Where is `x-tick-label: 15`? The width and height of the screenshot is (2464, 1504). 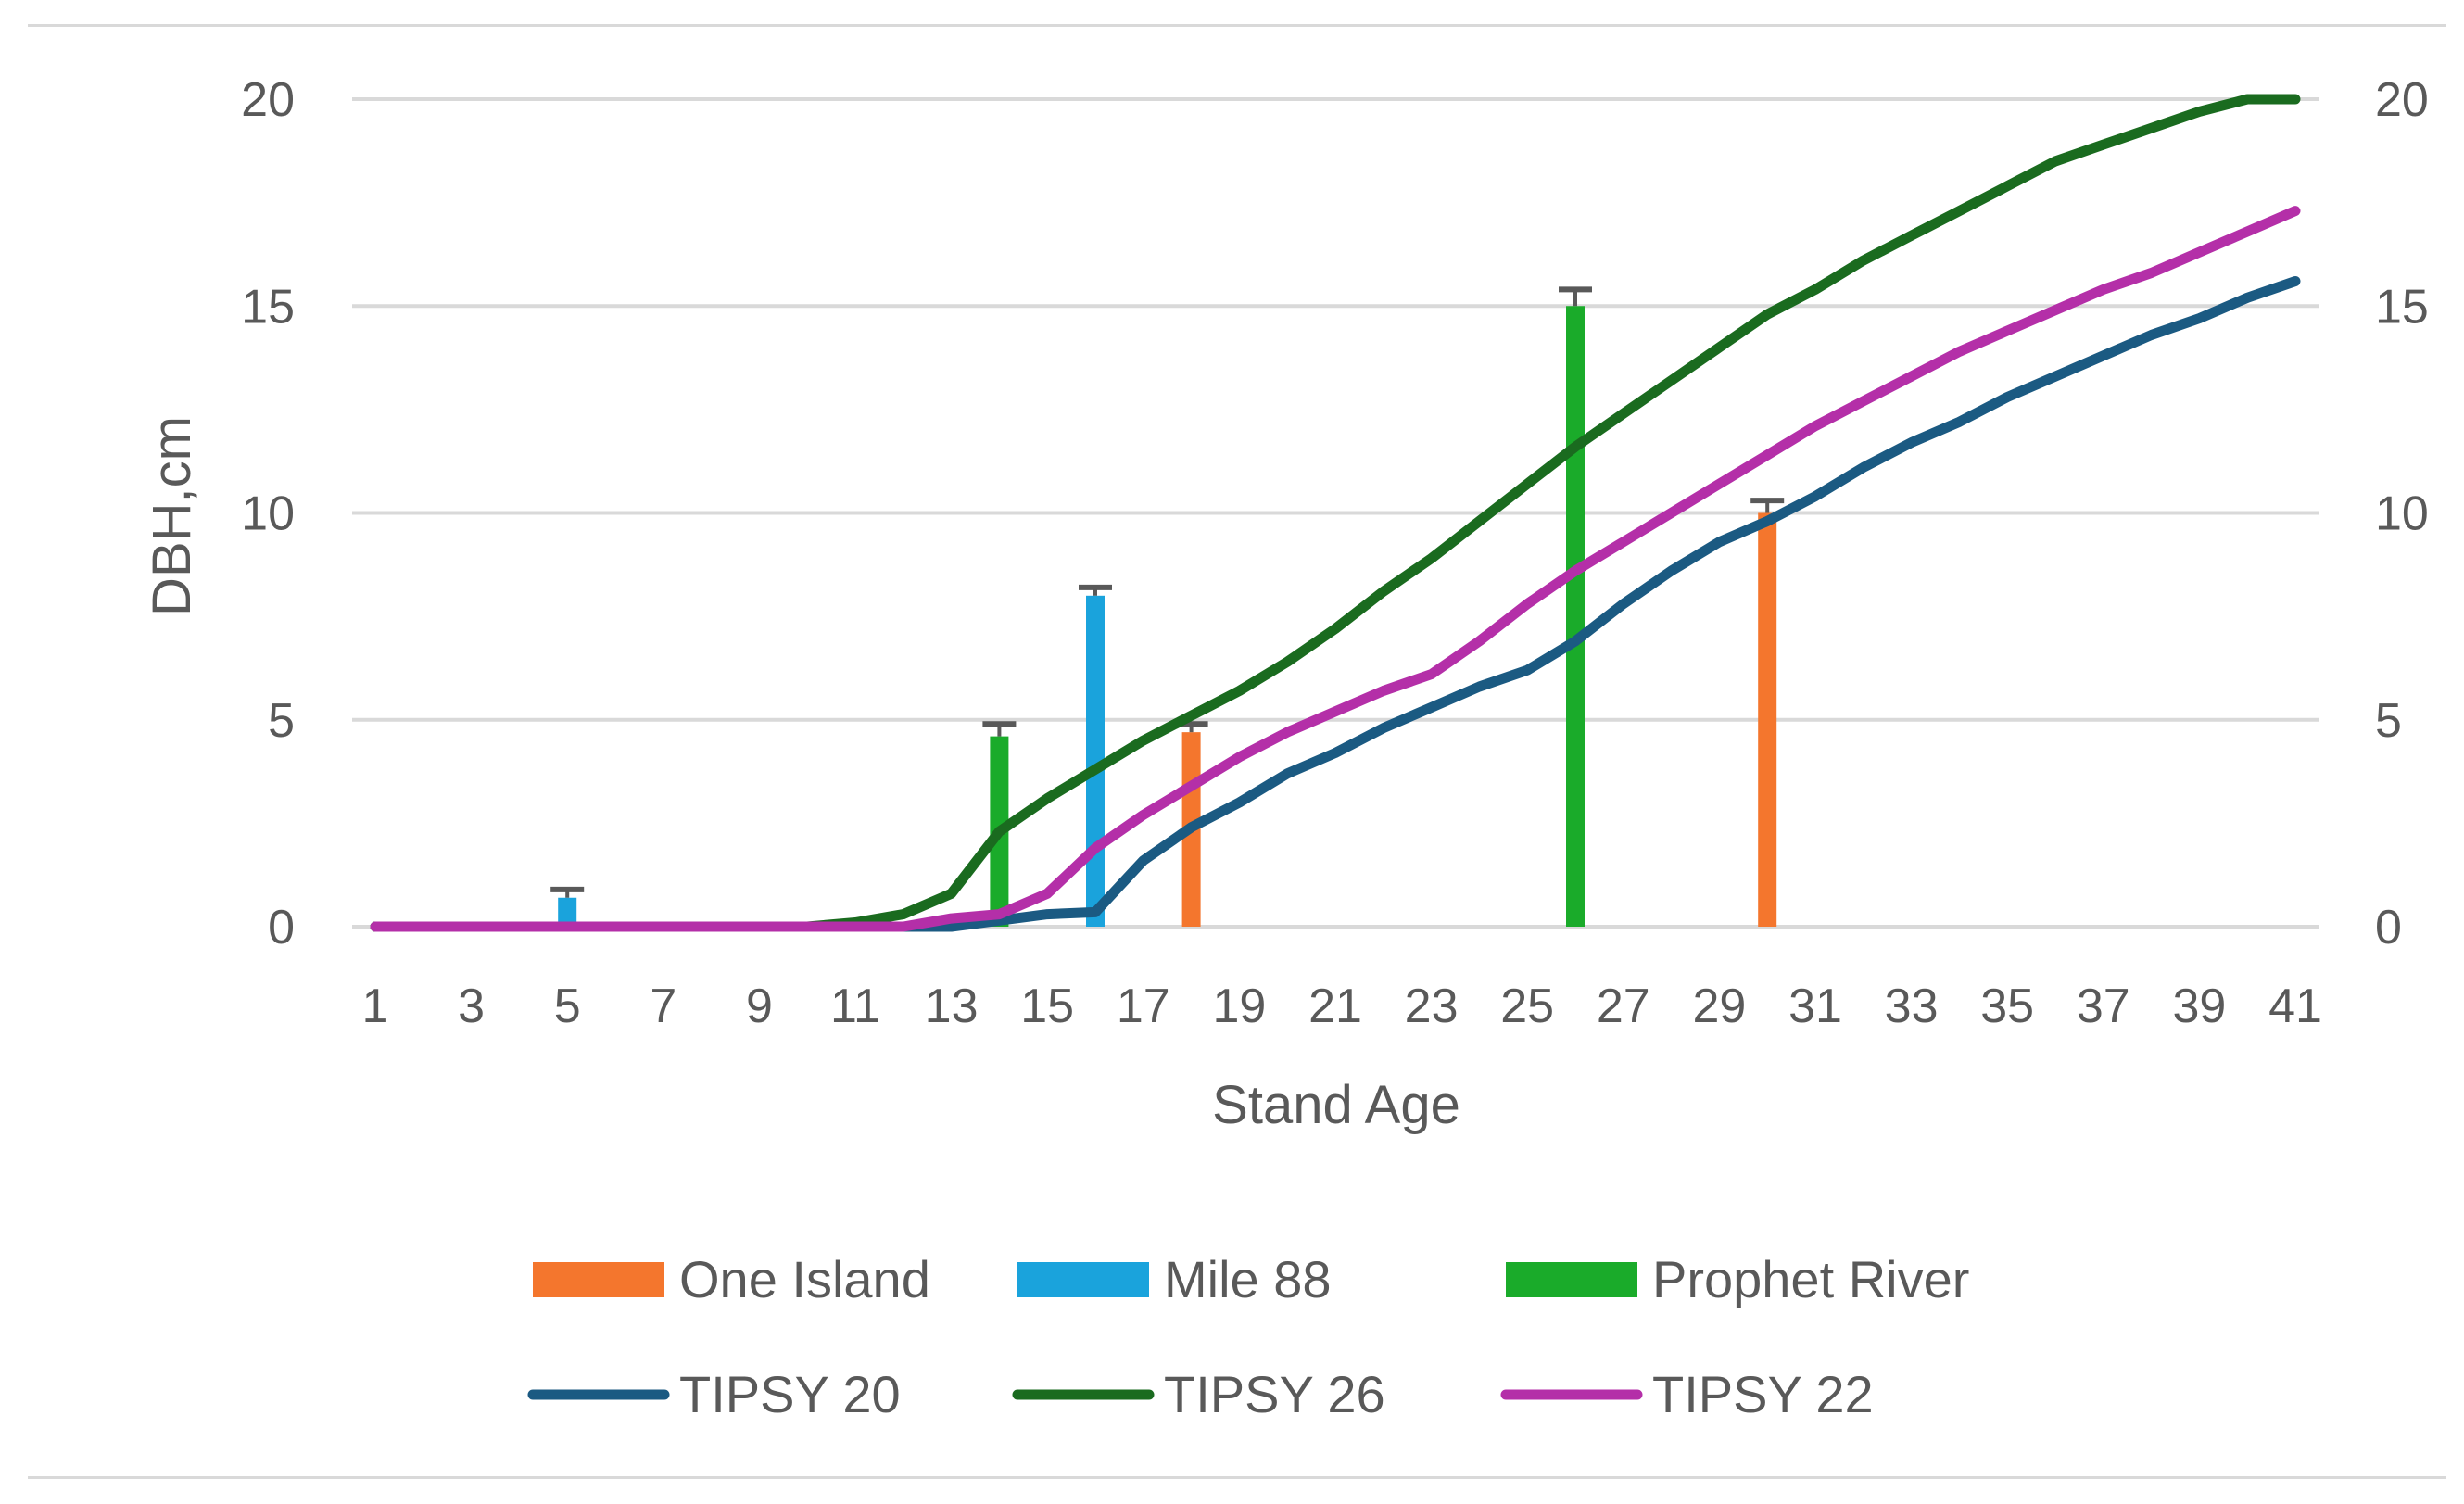 x-tick-label: 15 is located at coordinates (1047, 1006).